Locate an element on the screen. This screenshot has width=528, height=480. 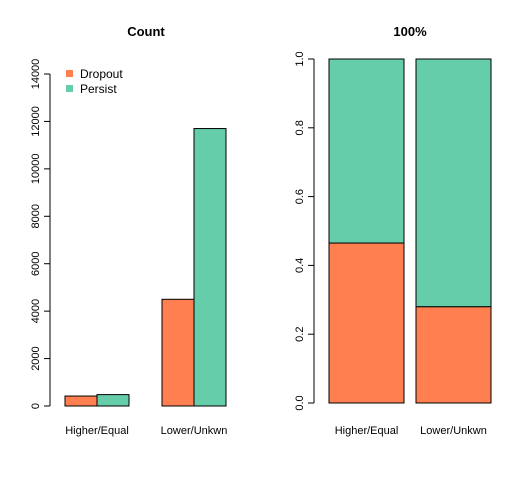
y-tick-label: 0.0 is located at coordinates (300, 402).